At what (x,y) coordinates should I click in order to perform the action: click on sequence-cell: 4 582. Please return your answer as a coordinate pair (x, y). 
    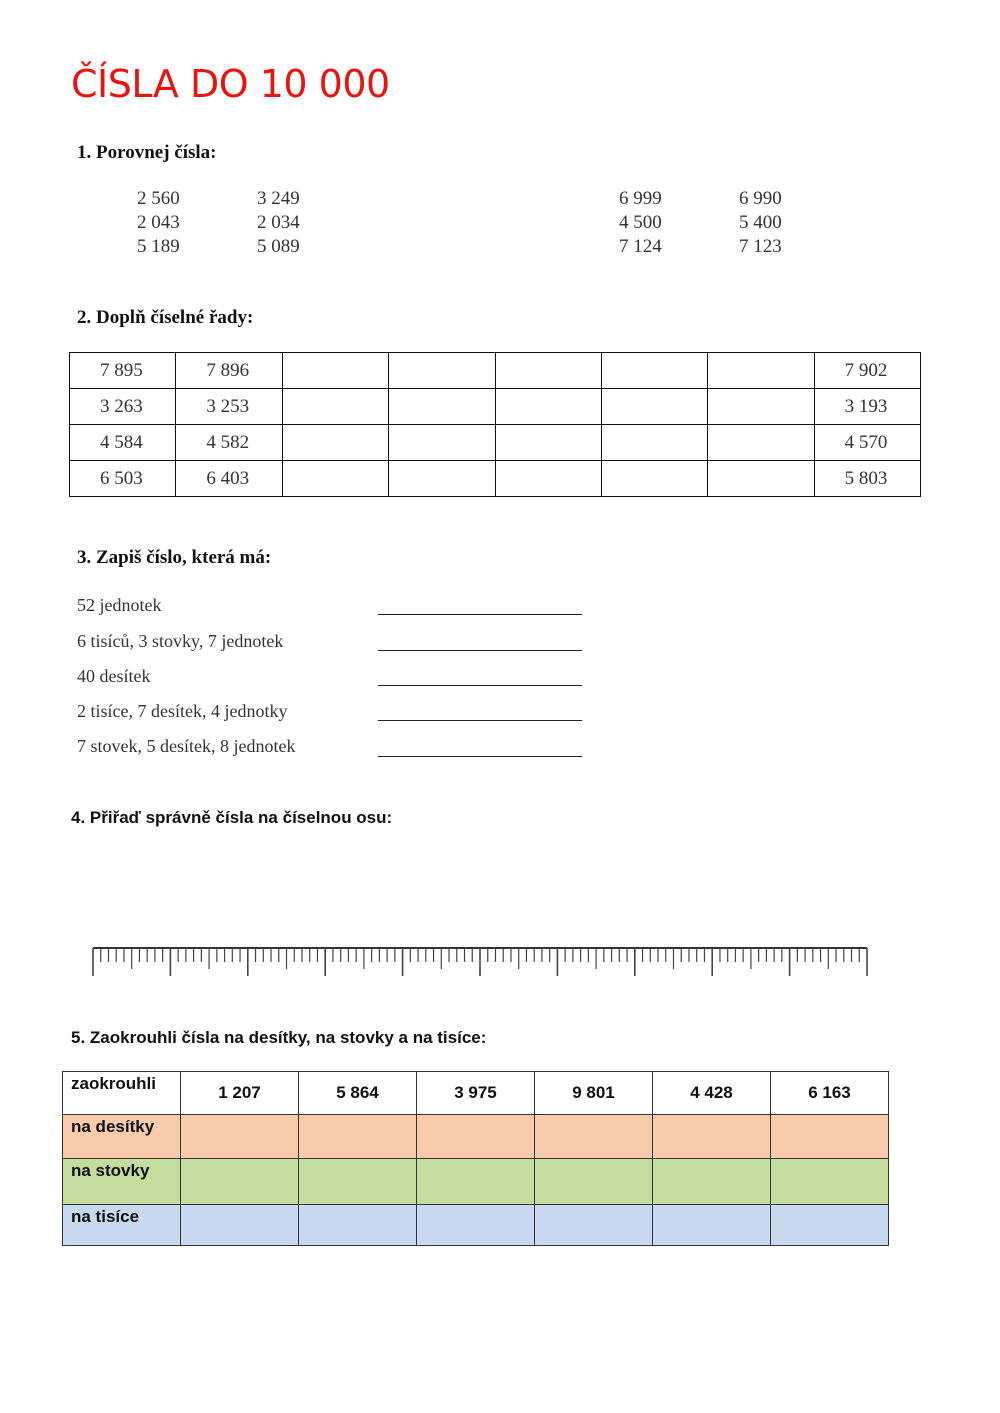
    Looking at the image, I should click on (229, 442).